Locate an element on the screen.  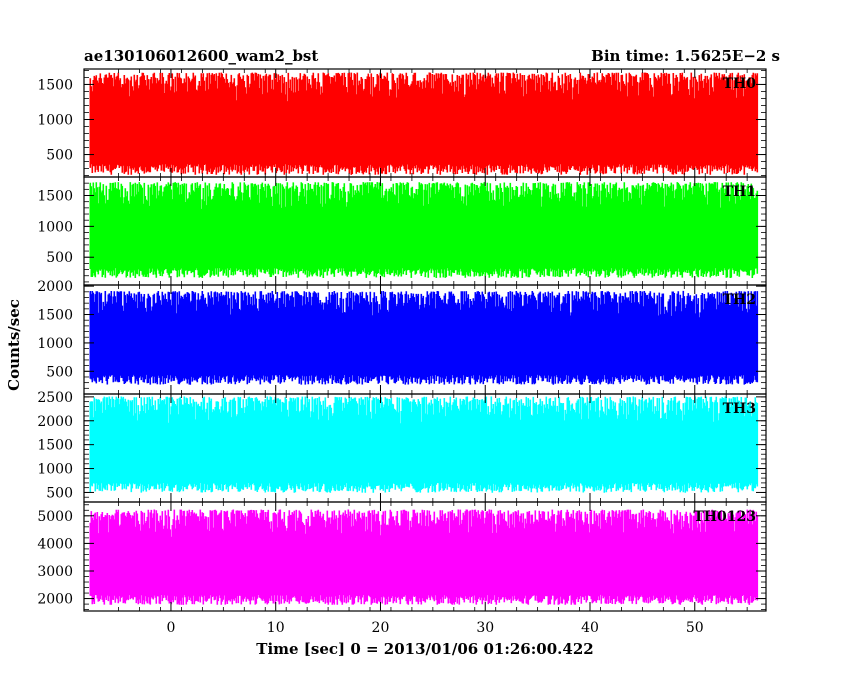
x-tick-label: 50 is located at coordinates (695, 628).